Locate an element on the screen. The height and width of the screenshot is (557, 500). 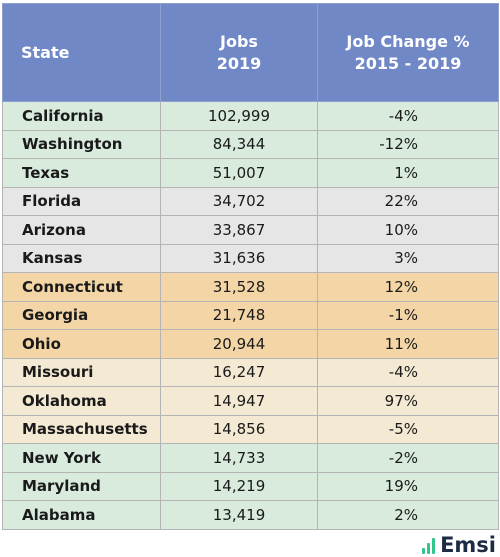
table-row: Missouri 16,247 -4% is located at coordinates (250, 372).